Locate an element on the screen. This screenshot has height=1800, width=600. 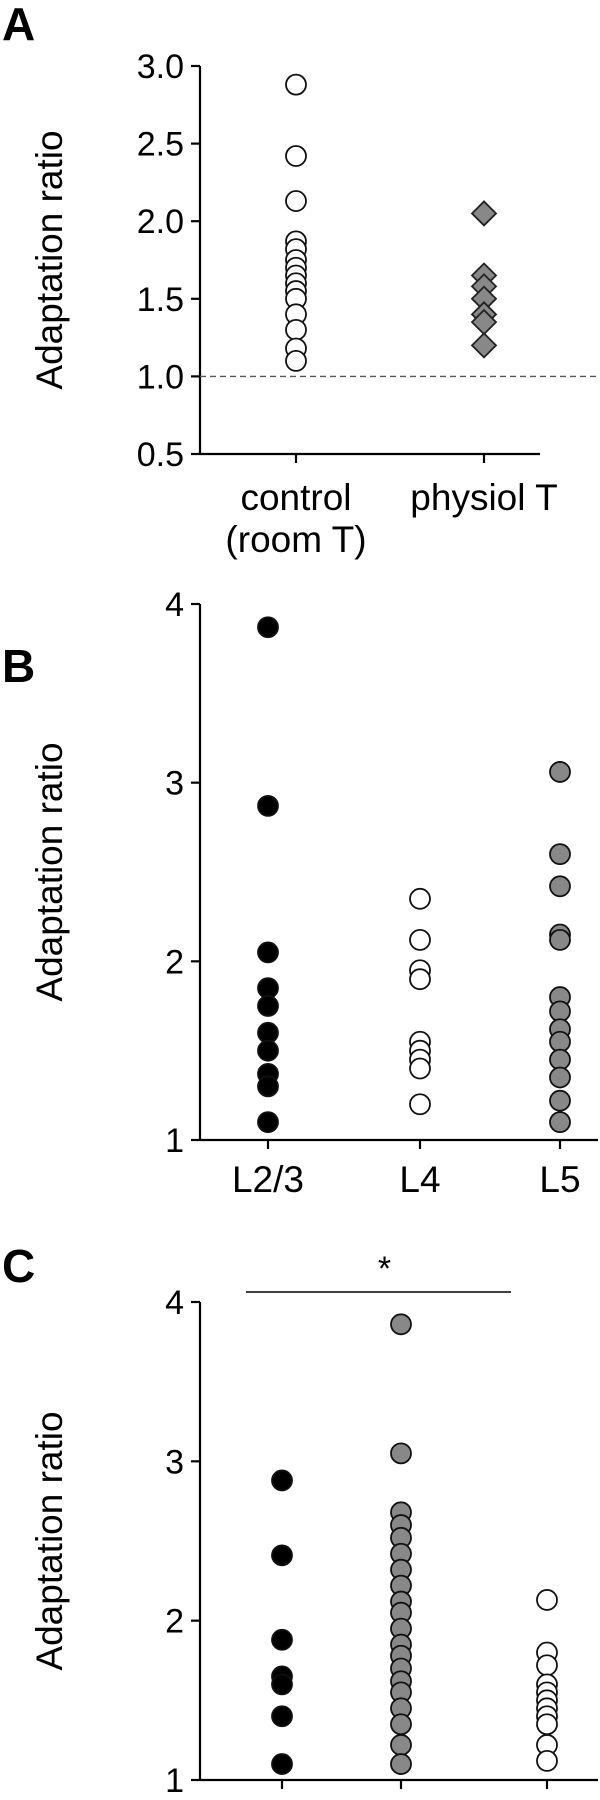
category-label: control (room T) is located at coordinates (295, 518).